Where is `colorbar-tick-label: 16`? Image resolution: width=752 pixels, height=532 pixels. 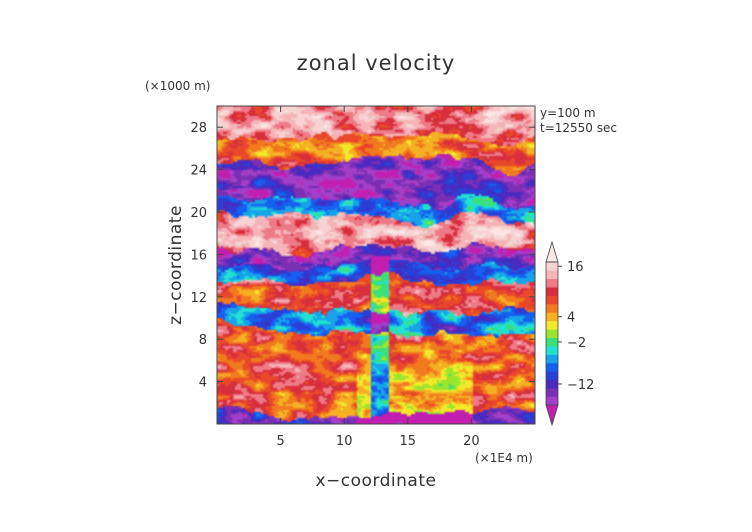
colorbar-tick-label: 16 is located at coordinates (575, 267).